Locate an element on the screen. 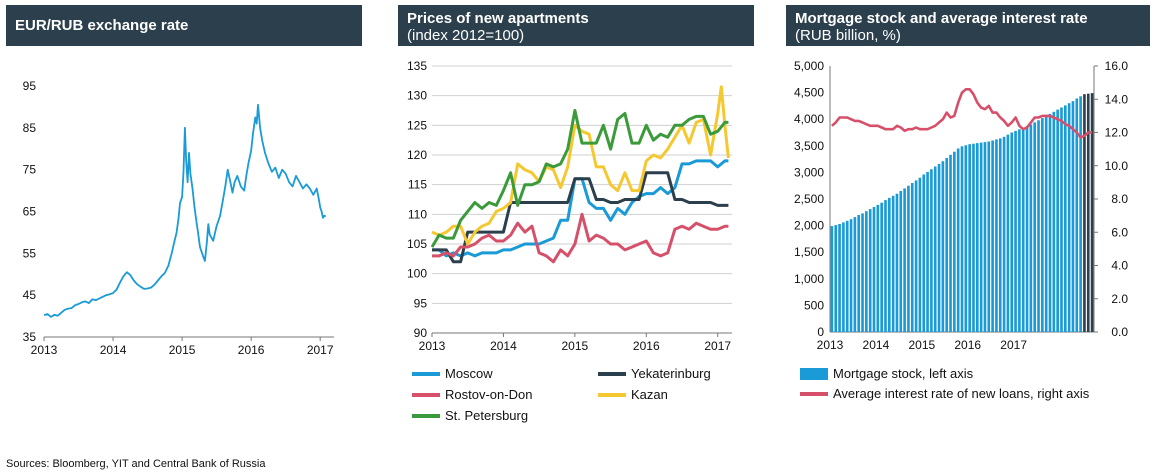 The height and width of the screenshot is (476, 1155). legend-label: Kazan is located at coordinates (649, 394).